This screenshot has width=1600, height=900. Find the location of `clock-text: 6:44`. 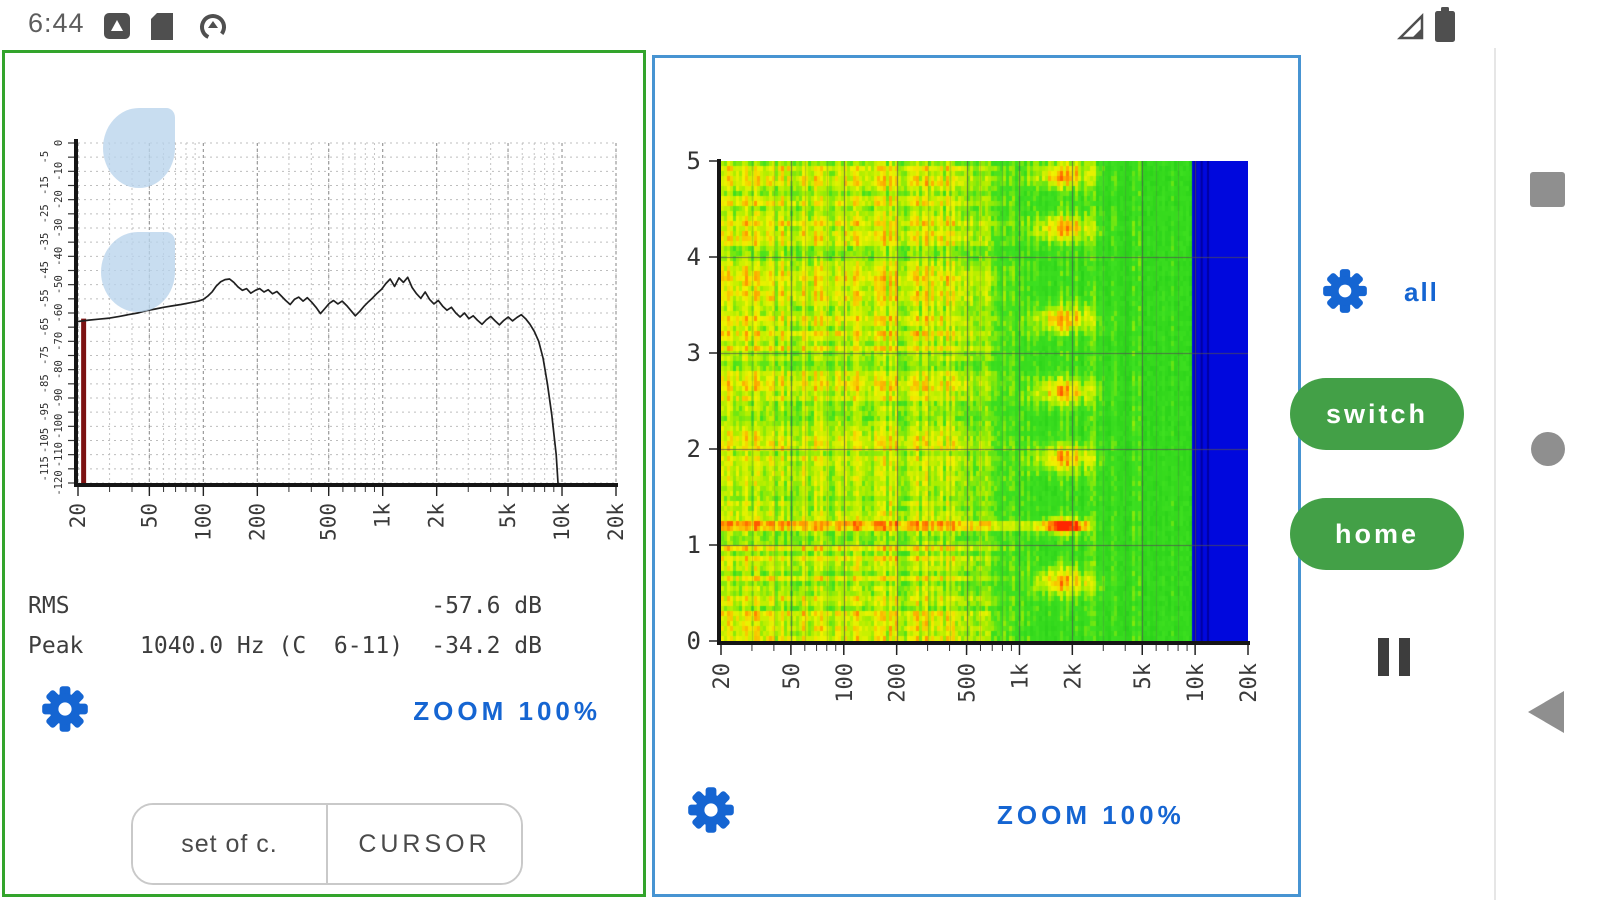

clock-text: 6:44 is located at coordinates (56, 23).